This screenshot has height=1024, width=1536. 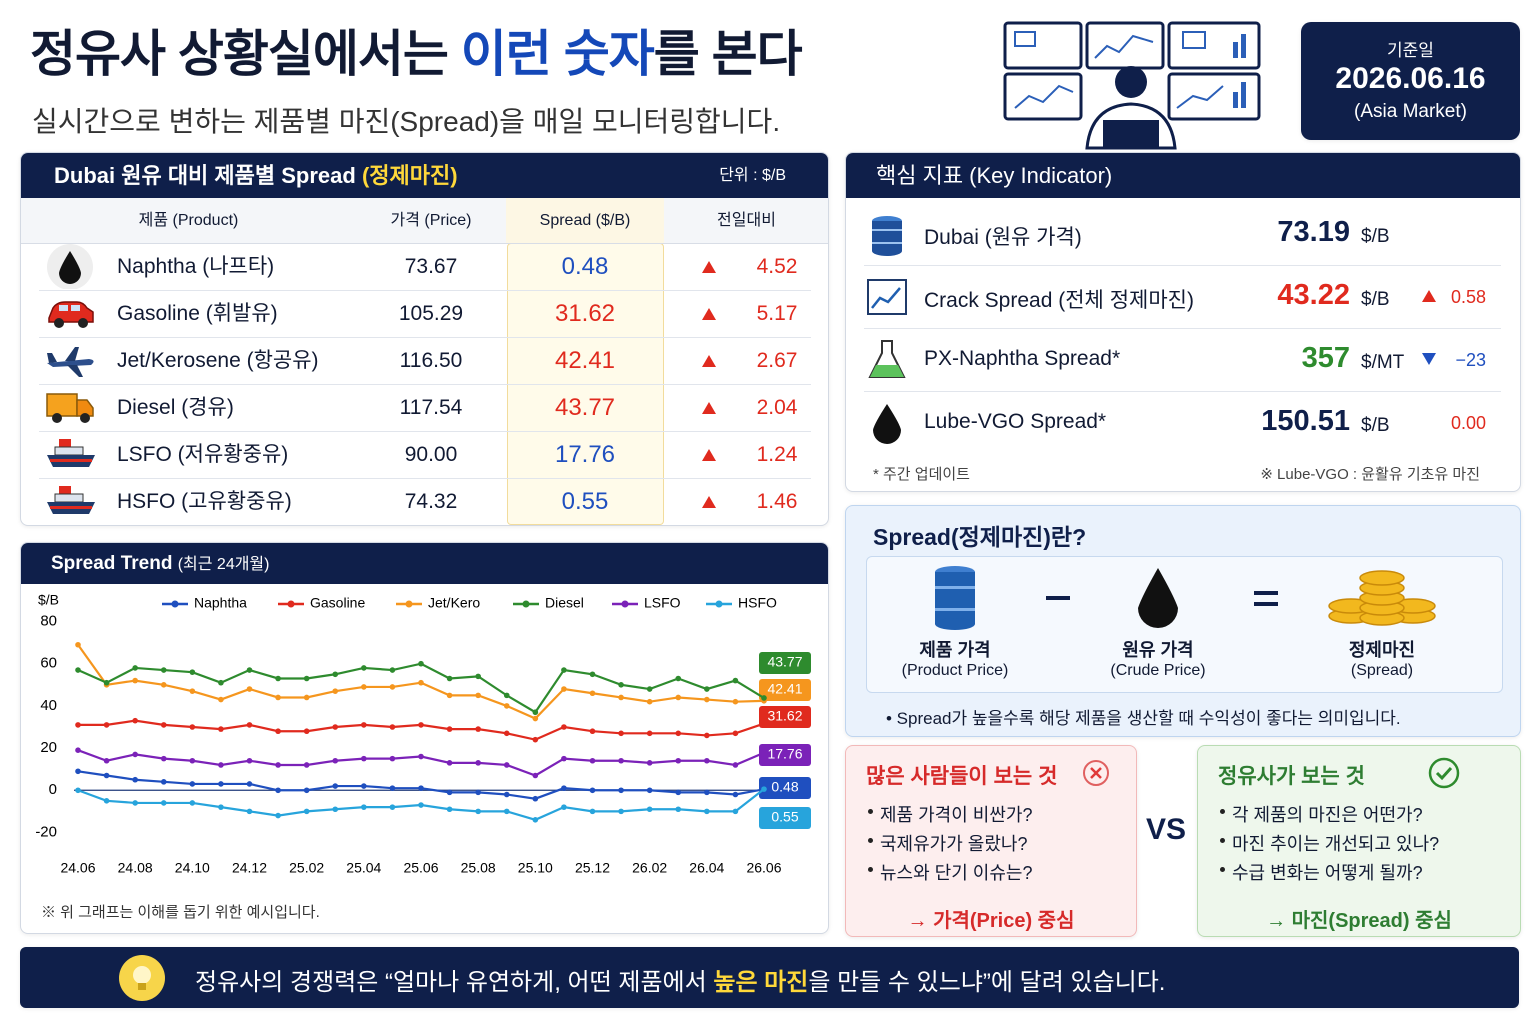 I want to click on explain-title: Spread(정제마진)란?, so click(x=980, y=537).